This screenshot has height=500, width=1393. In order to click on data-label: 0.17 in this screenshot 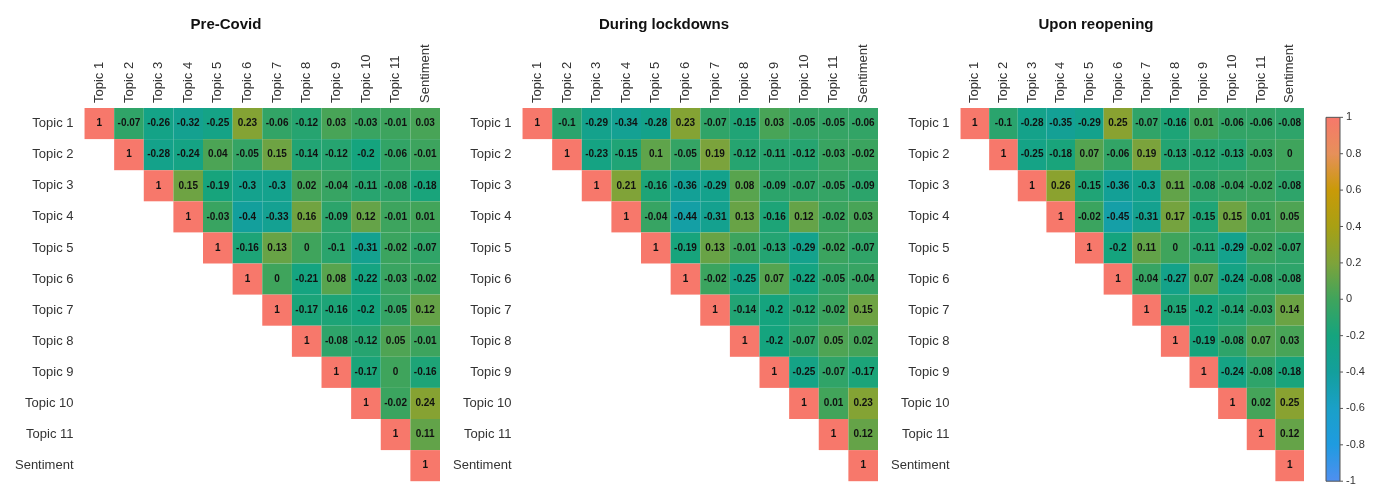, I will do `click(1175, 216)`.